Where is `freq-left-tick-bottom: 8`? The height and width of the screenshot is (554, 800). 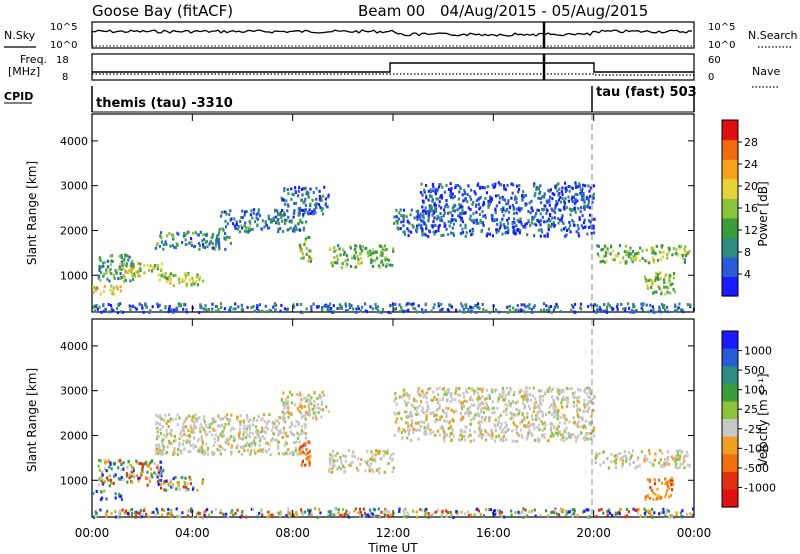
freq-left-tick-bottom: 8 is located at coordinates (65, 77).